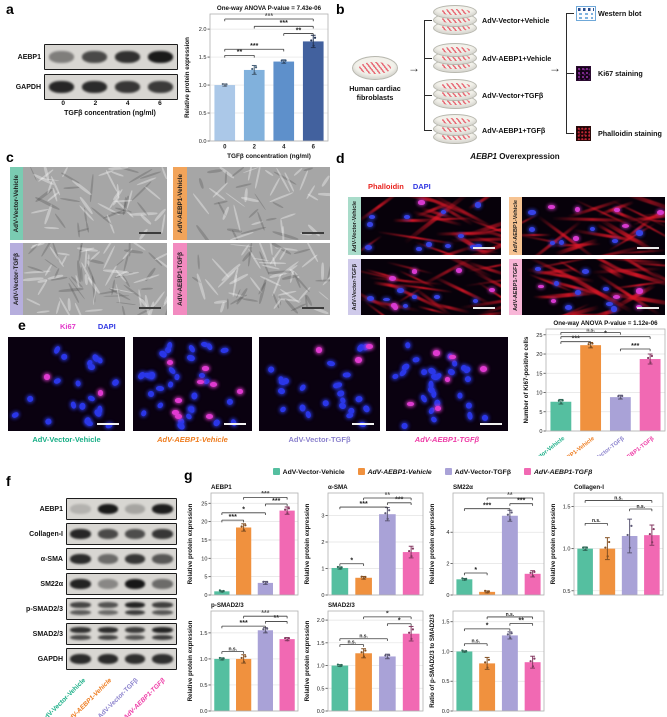 The width and height of the screenshot is (667, 717). I want to click on actin-fiber, so click(482, 203).